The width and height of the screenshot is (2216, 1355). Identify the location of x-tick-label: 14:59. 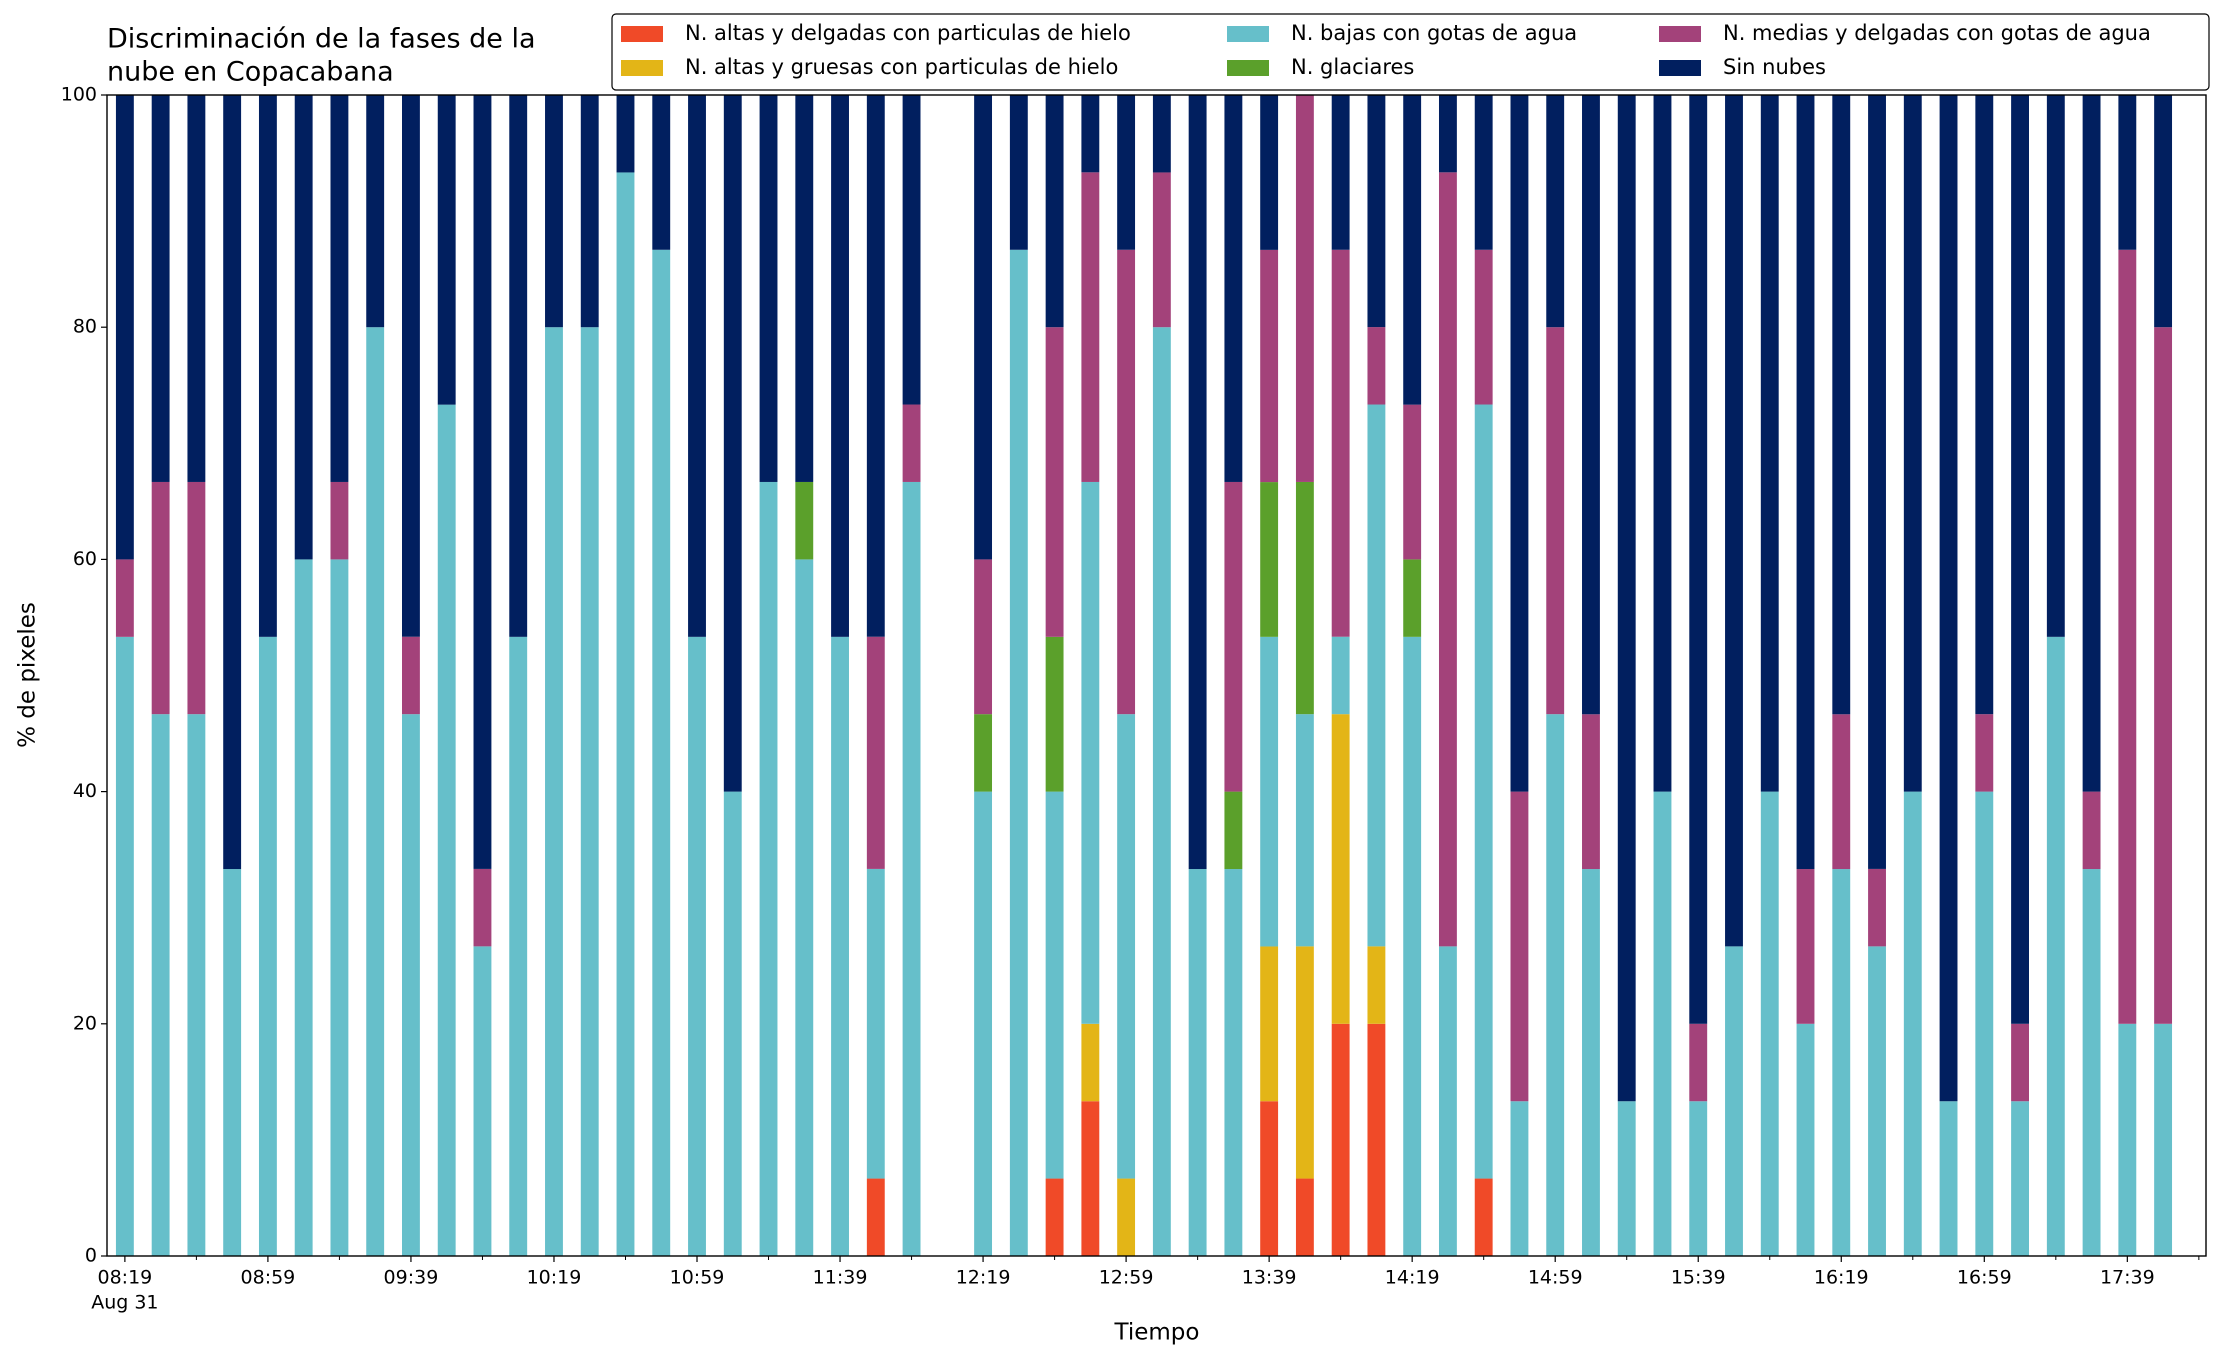
(1555, 1278).